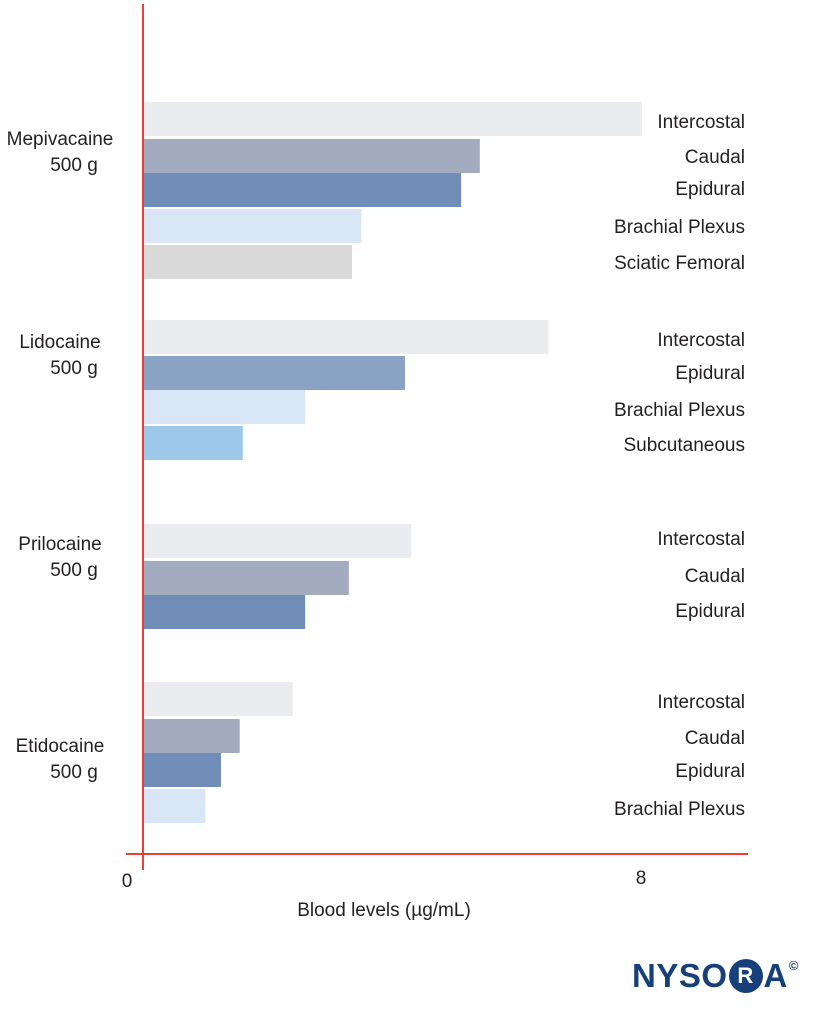  What do you see at coordinates (59, 342) in the screenshot?
I see `group-label-name: Lidocaine` at bounding box center [59, 342].